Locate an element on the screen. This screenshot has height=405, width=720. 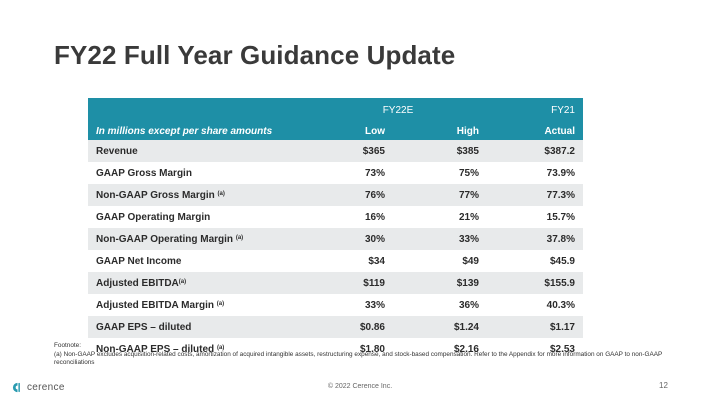
high-cell: $49 is located at coordinates (470, 261).